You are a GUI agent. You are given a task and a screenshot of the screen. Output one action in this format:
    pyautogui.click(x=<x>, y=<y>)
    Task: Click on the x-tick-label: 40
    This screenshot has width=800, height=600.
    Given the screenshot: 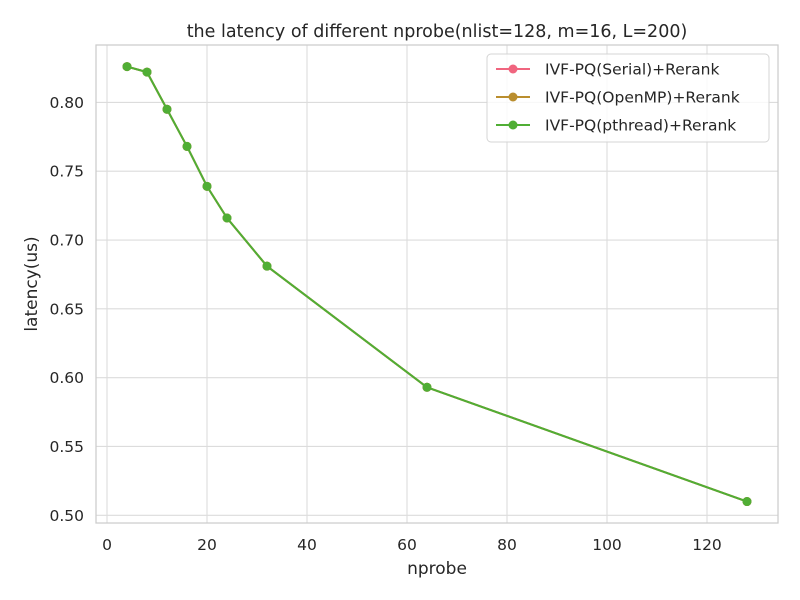 What is the action you would take?
    pyautogui.click(x=307, y=545)
    